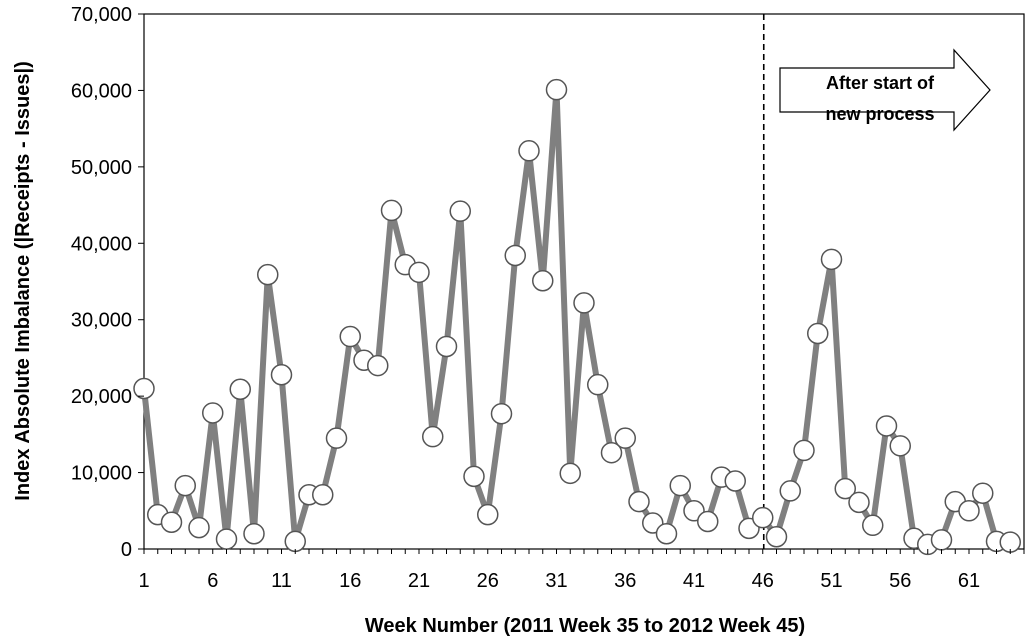 The width and height of the screenshot is (1026, 643). Describe the element at coordinates (419, 581) in the screenshot. I see `x-tick-label: 21` at that location.